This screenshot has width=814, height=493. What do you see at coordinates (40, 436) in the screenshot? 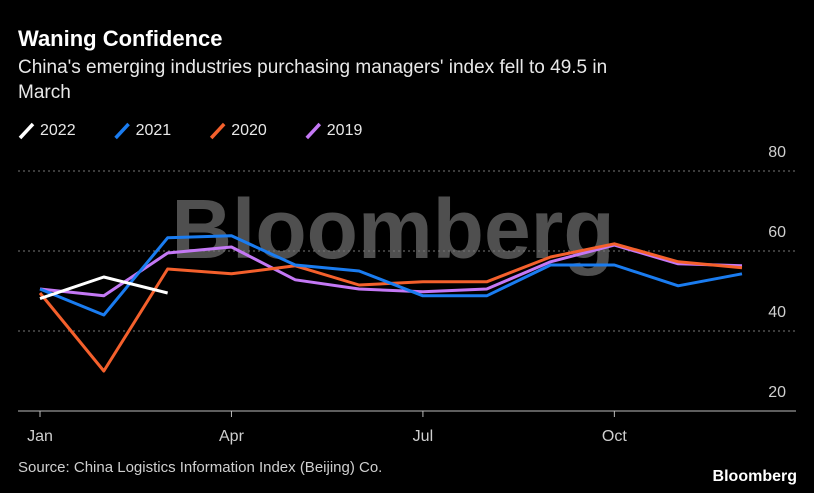
I see `x-tick-label: Jan` at bounding box center [40, 436].